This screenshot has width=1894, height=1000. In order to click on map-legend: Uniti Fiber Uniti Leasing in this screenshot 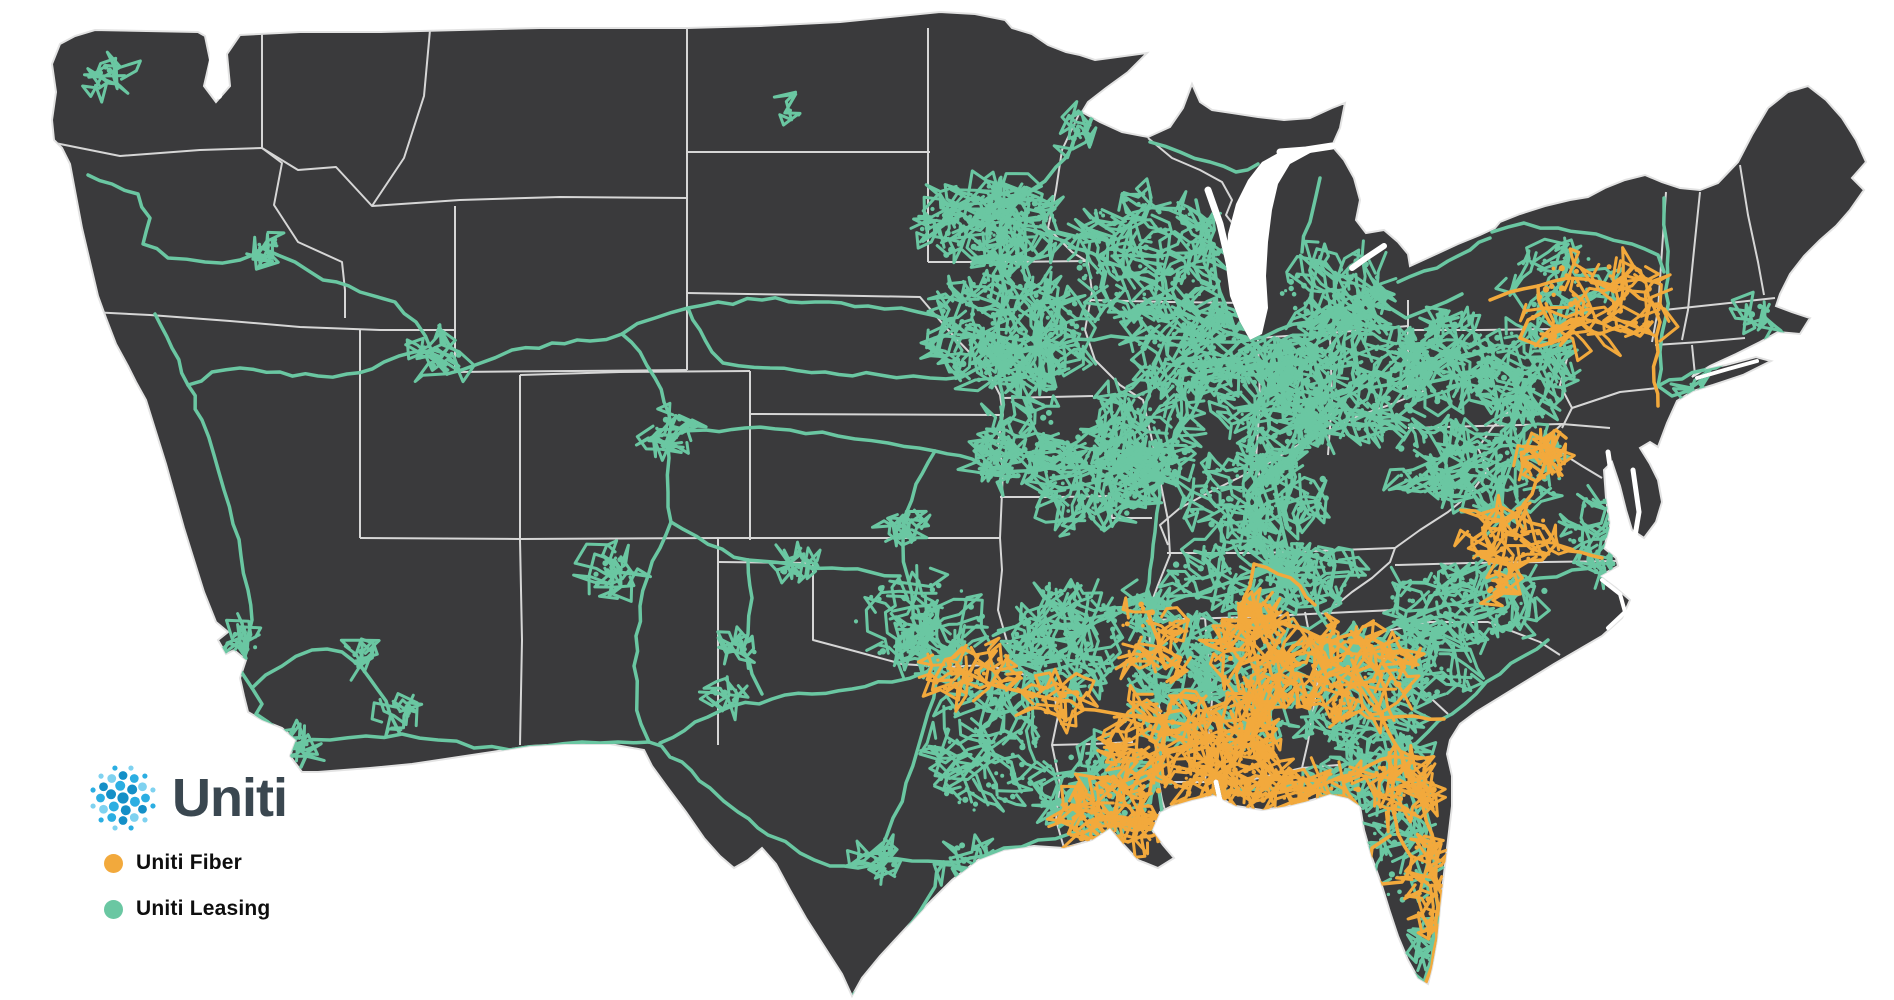, I will do `click(187, 895)`.